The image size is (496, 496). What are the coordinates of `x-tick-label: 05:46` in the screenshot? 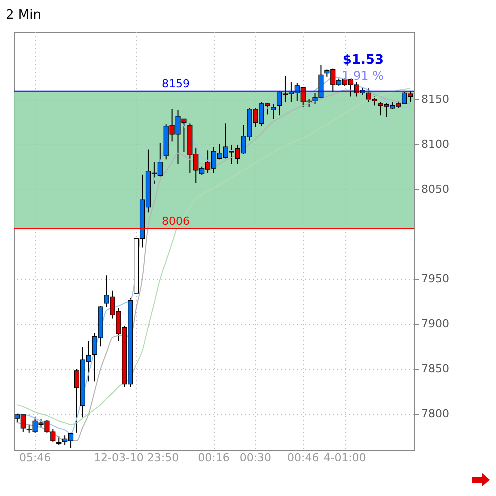 It's located at (35, 458).